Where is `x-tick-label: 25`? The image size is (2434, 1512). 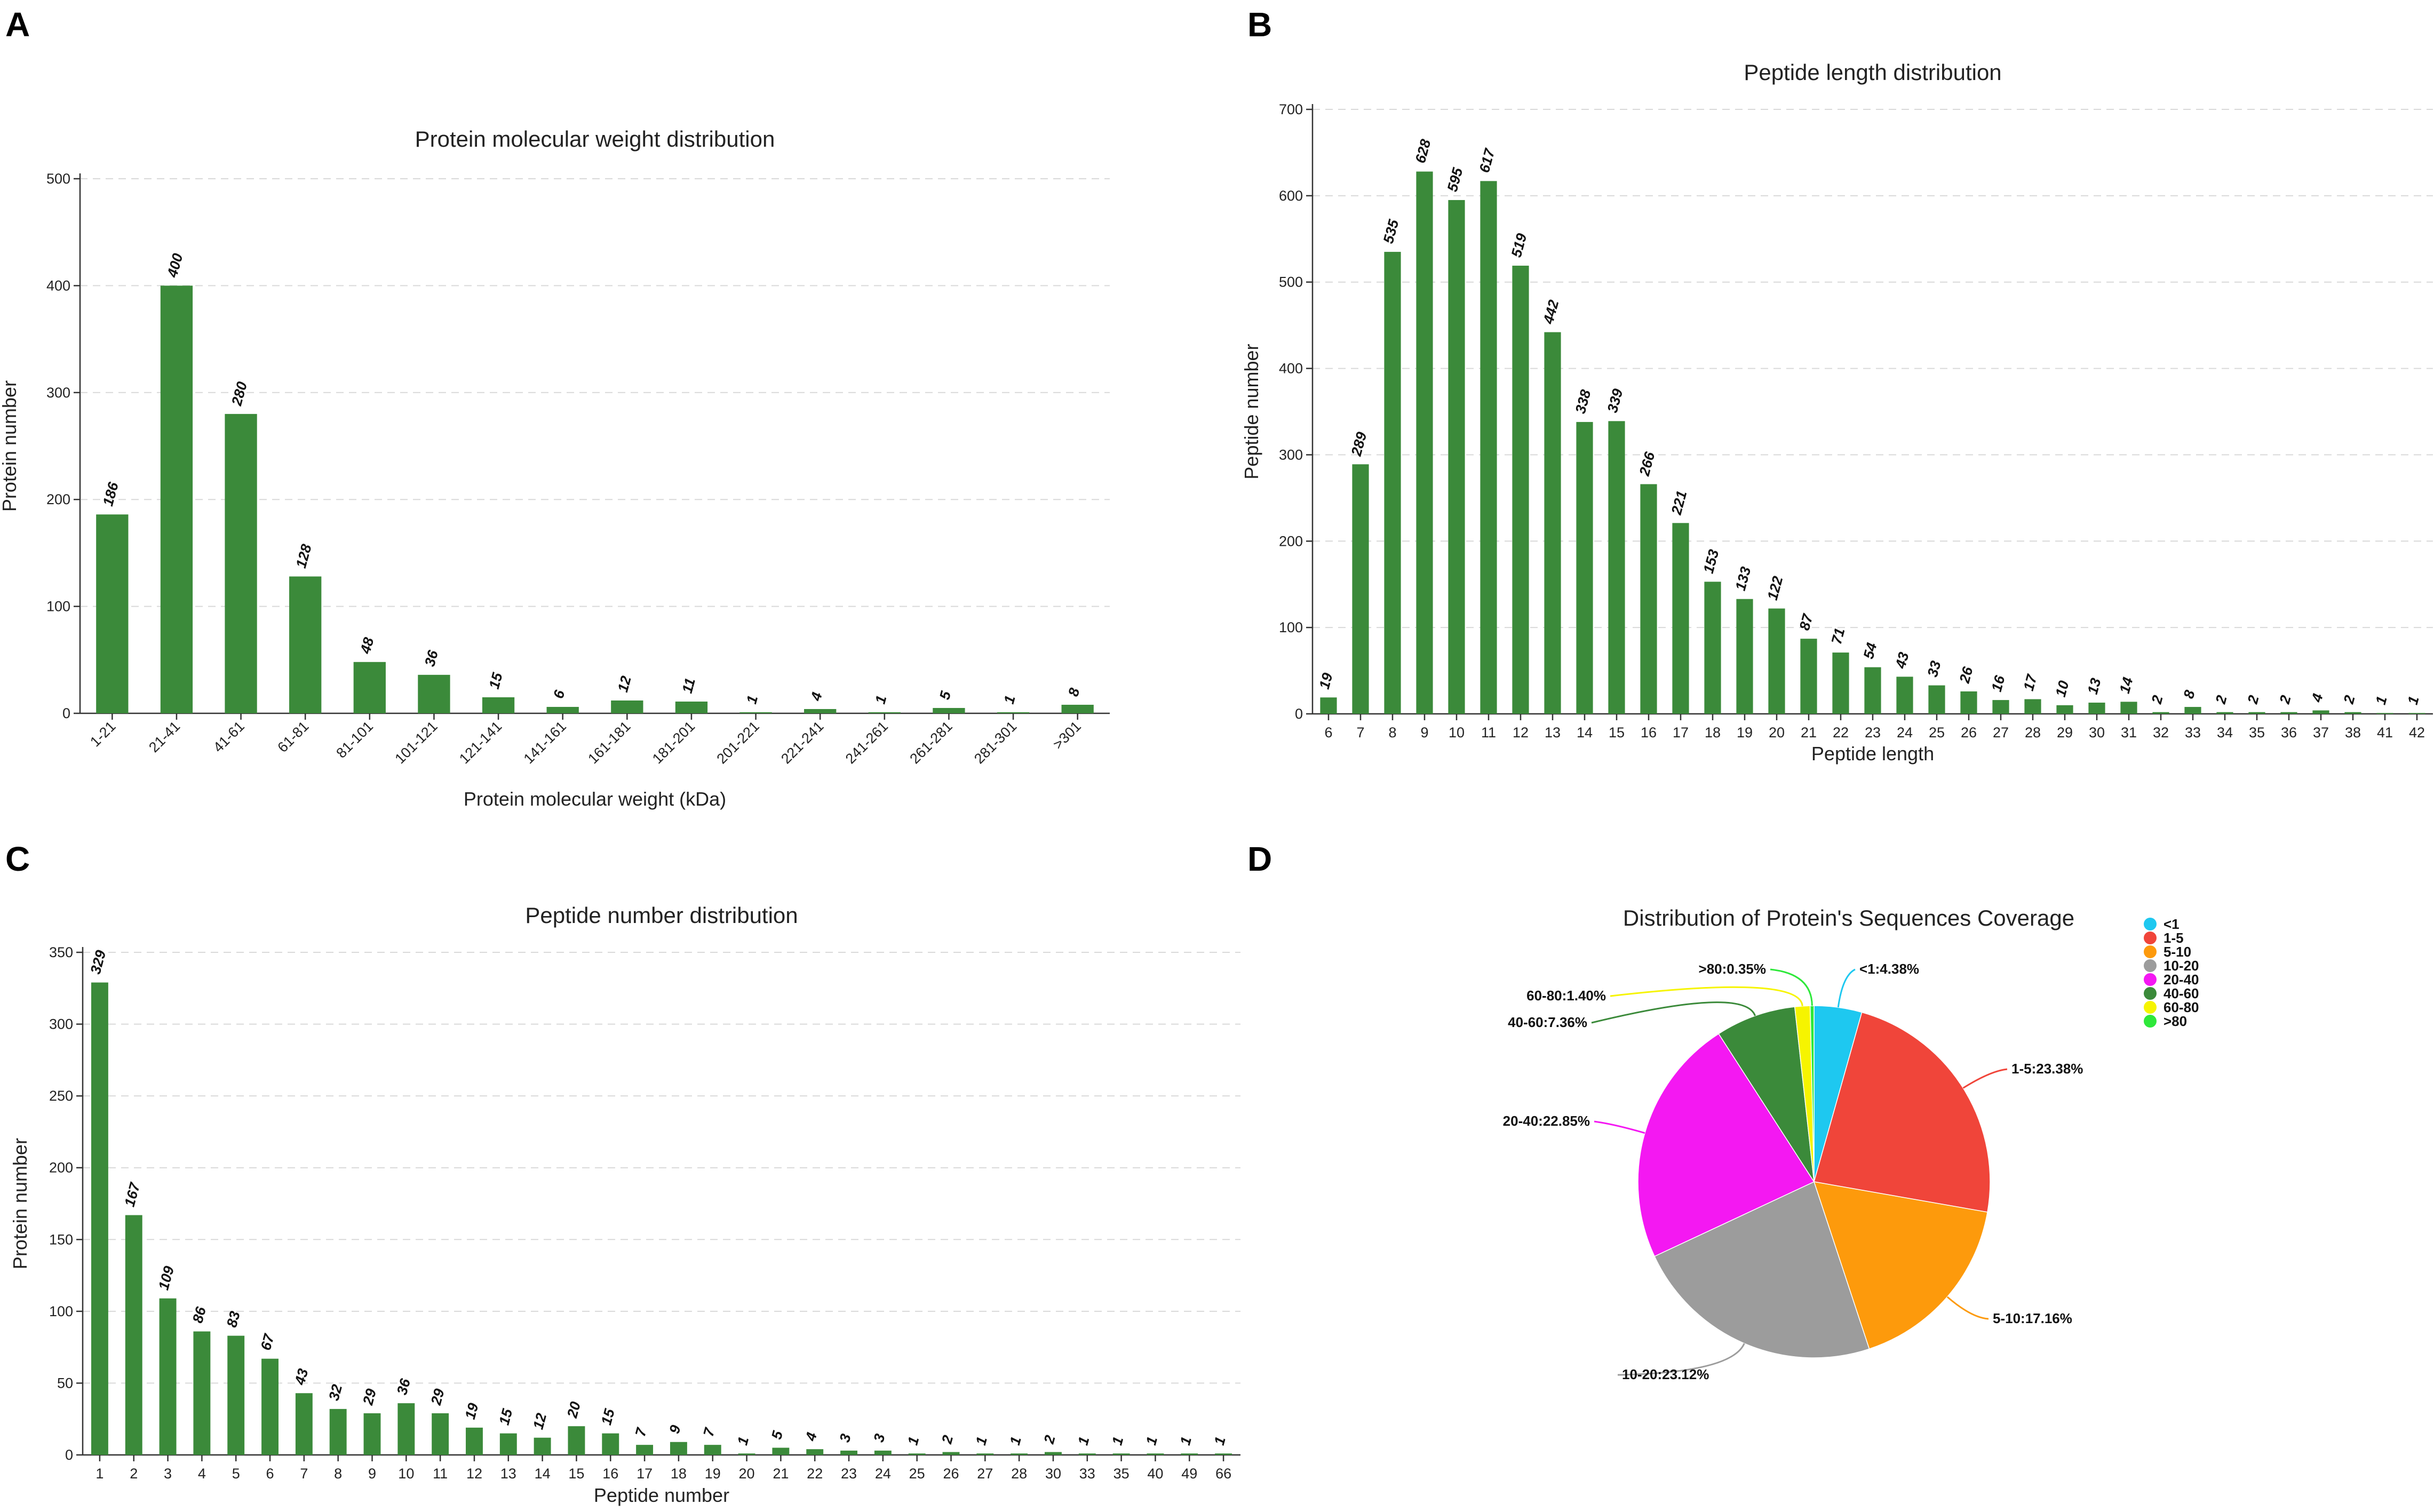 x-tick-label: 25 is located at coordinates (1937, 733).